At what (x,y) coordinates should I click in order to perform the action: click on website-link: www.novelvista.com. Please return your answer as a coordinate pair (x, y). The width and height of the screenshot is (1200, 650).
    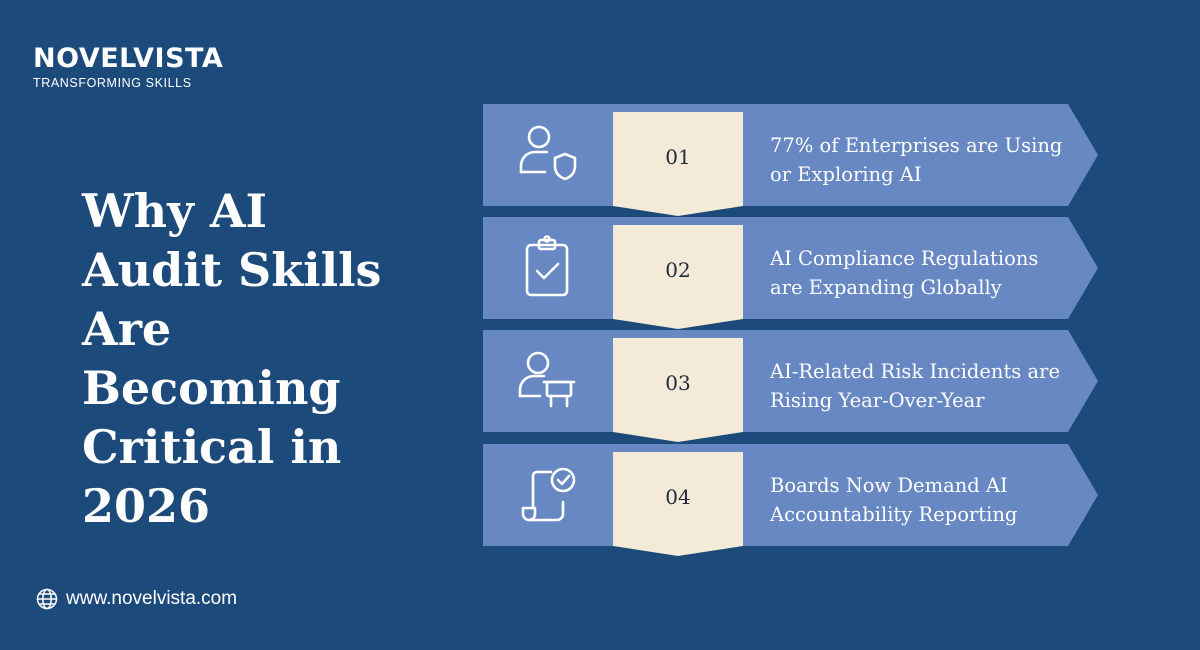
    Looking at the image, I should click on (136, 599).